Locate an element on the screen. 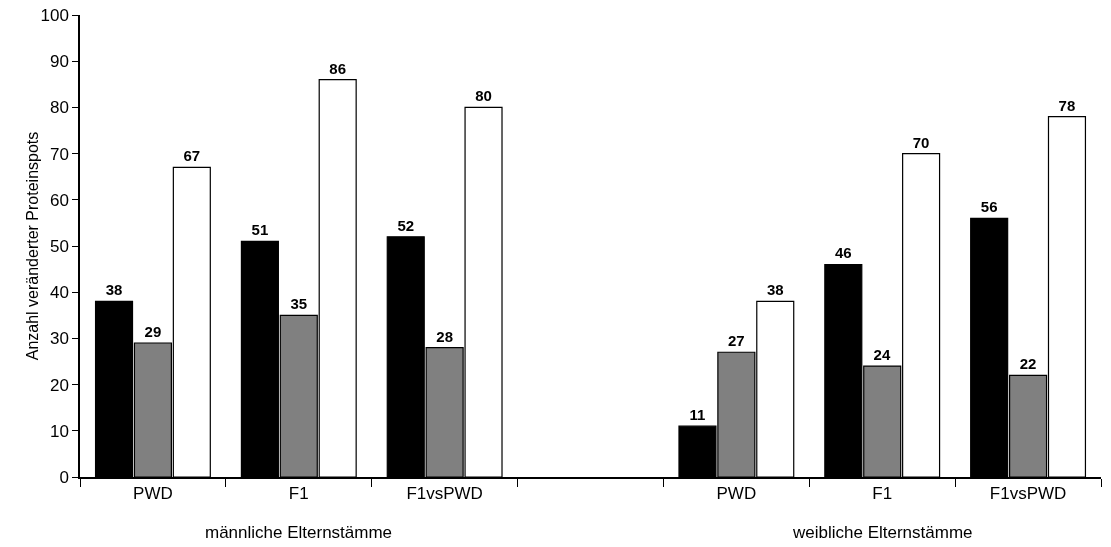 This screenshot has height=547, width=1111. text: männliche Elternstämme is located at coordinates (299, 532).